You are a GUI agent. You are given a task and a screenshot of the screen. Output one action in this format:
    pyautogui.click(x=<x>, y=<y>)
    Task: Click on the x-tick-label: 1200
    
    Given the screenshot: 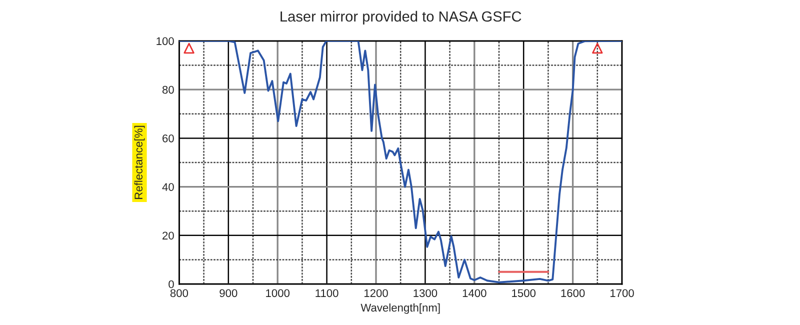 What is the action you would take?
    pyautogui.click(x=376, y=293)
    